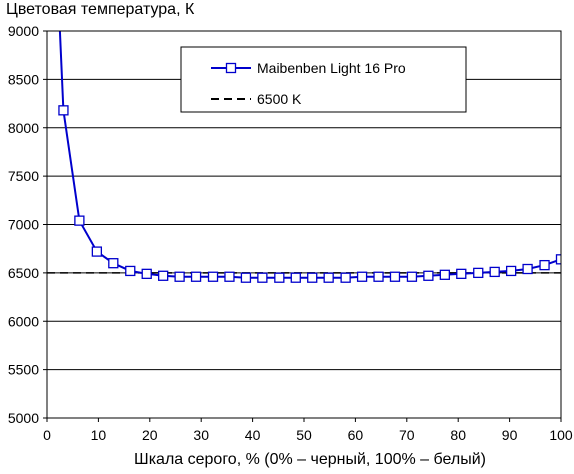 The image size is (574, 474). What do you see at coordinates (23, 321) in the screenshot?
I see `y-tick-label: 6000` at bounding box center [23, 321].